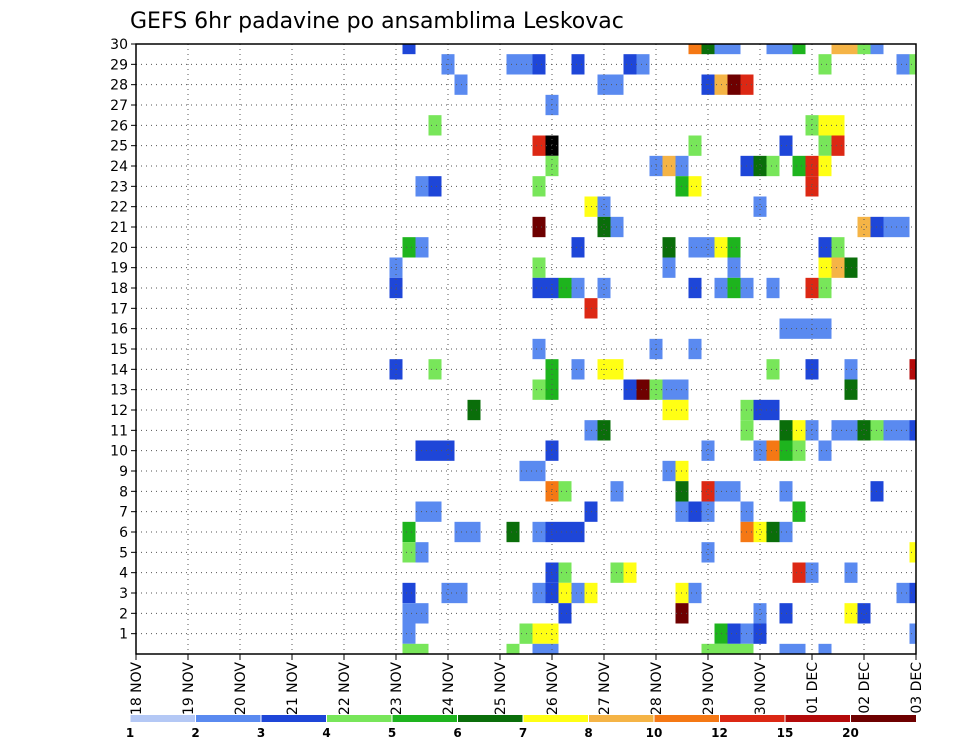  What do you see at coordinates (377, 21) in the screenshot?
I see `chart-title: GEFS 6hr padavine po ansamblima Leskovac` at bounding box center [377, 21].